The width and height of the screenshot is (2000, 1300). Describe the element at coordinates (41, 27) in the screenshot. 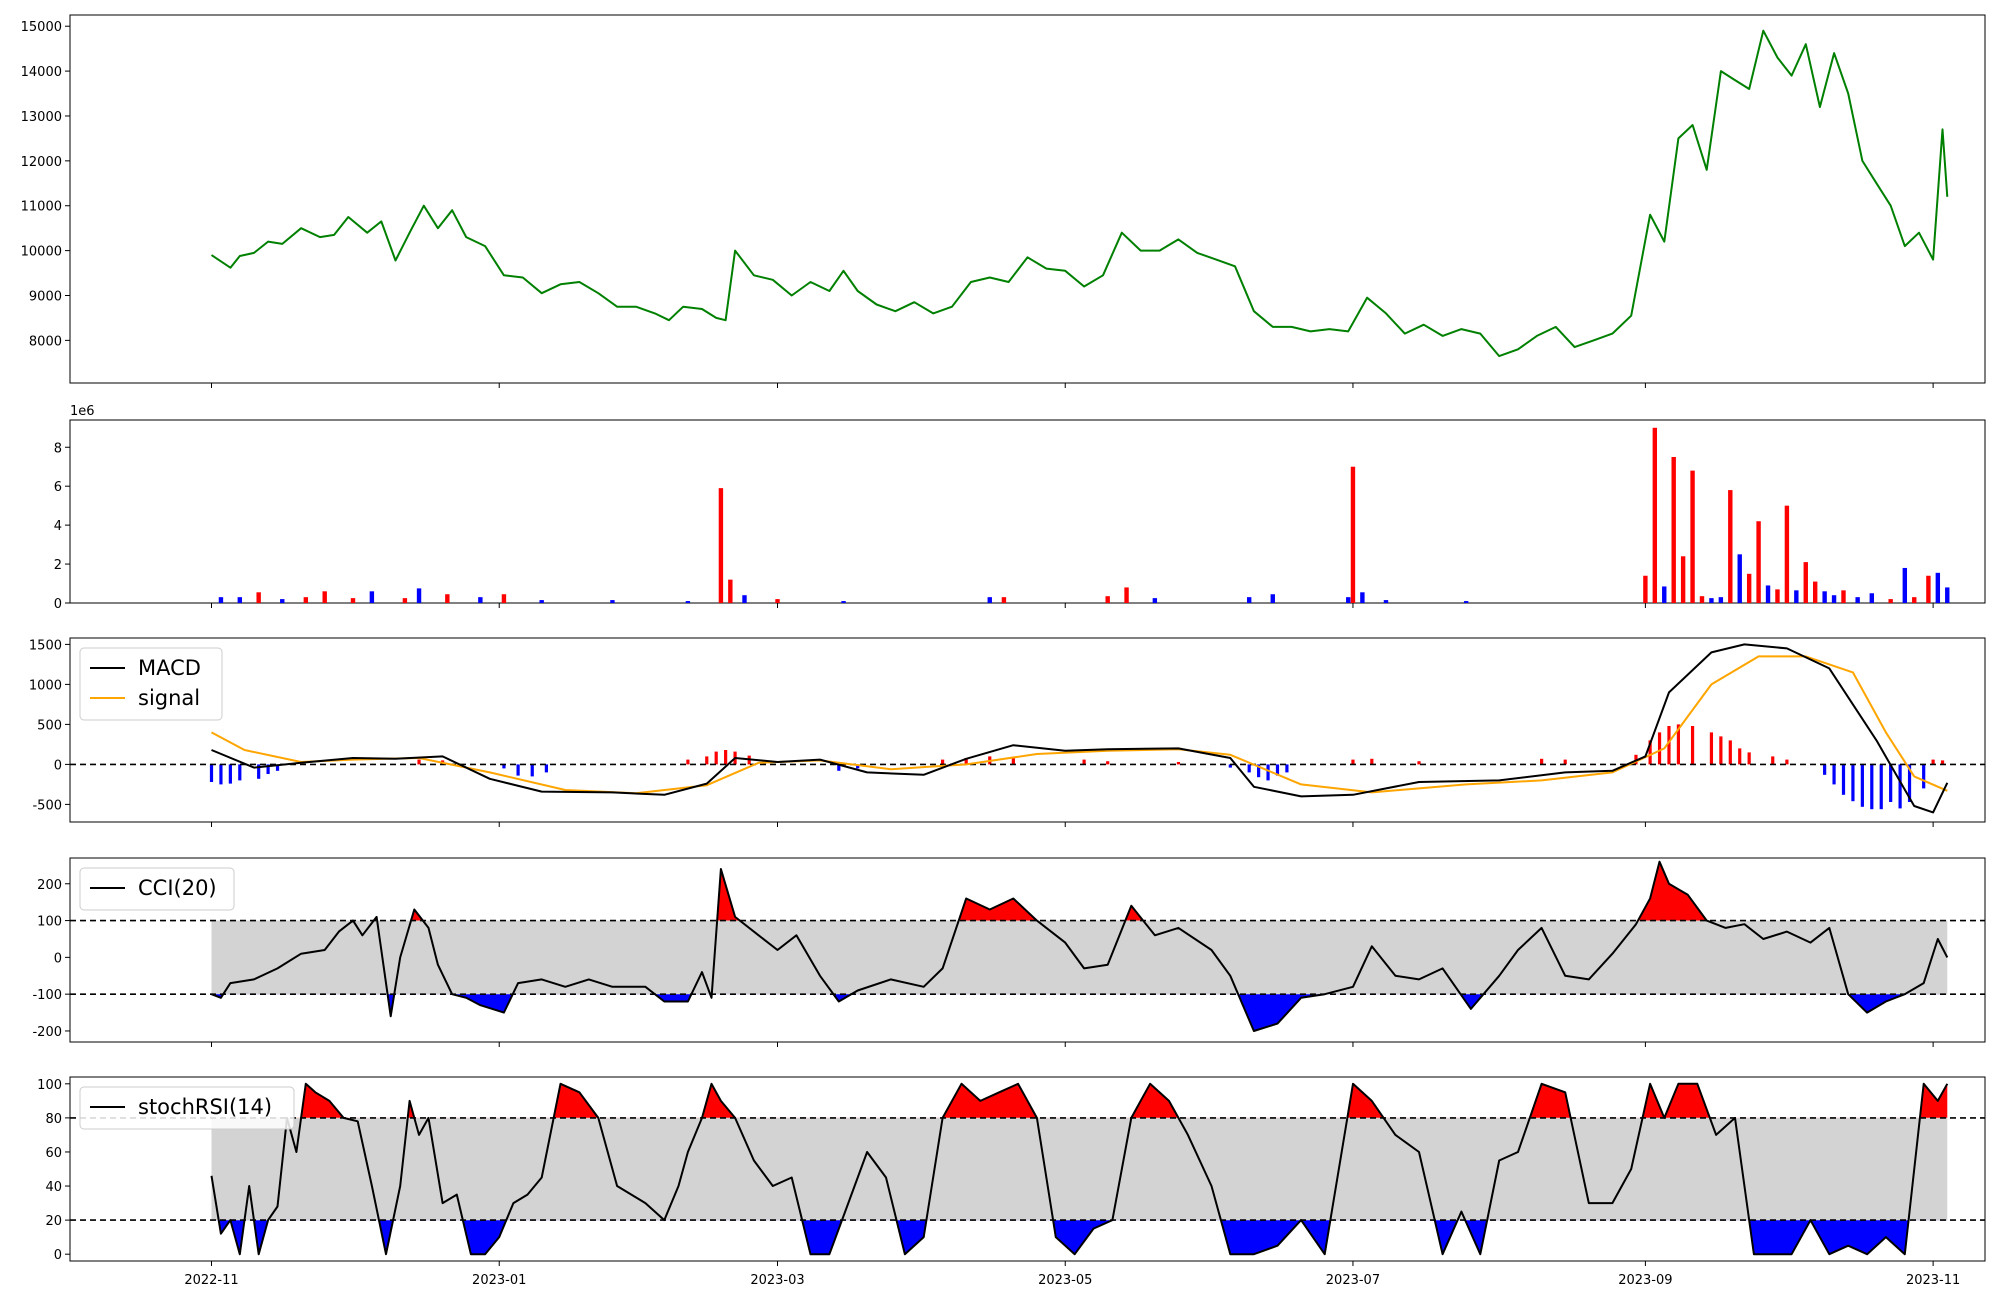

I see `y-tick-label: 15000` at that location.